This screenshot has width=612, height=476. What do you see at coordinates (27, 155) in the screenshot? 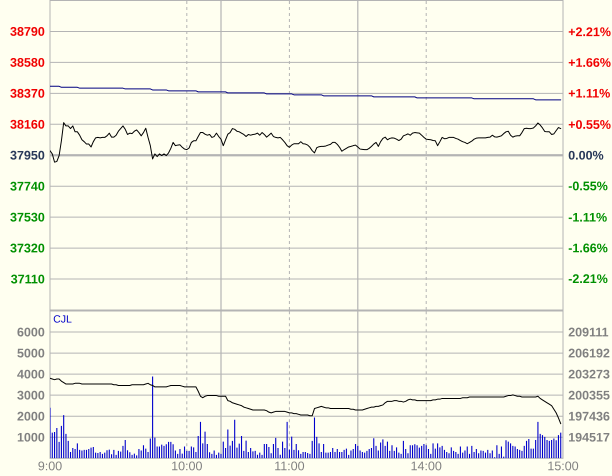
I see `y-tick-label: 37950` at bounding box center [27, 155].